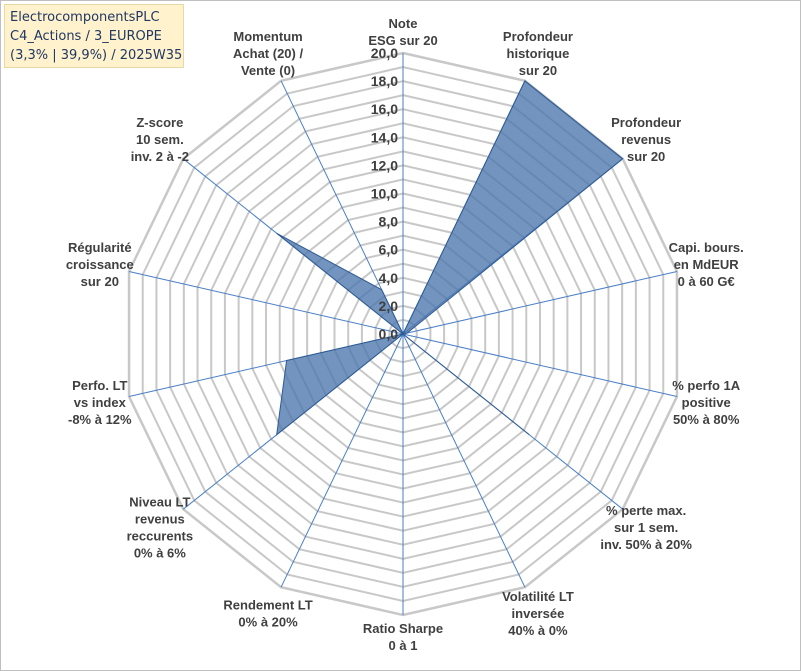 The width and height of the screenshot is (801, 671). What do you see at coordinates (384, 165) in the screenshot?
I see `radar-tick-label: 12,0` at bounding box center [384, 165].